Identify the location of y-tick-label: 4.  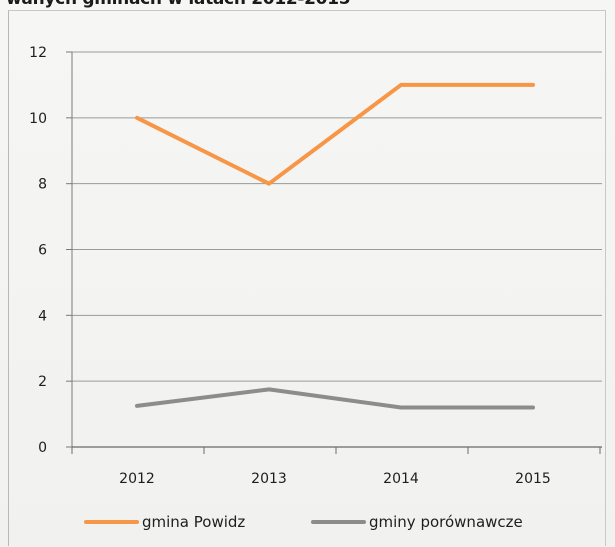
(42, 316).